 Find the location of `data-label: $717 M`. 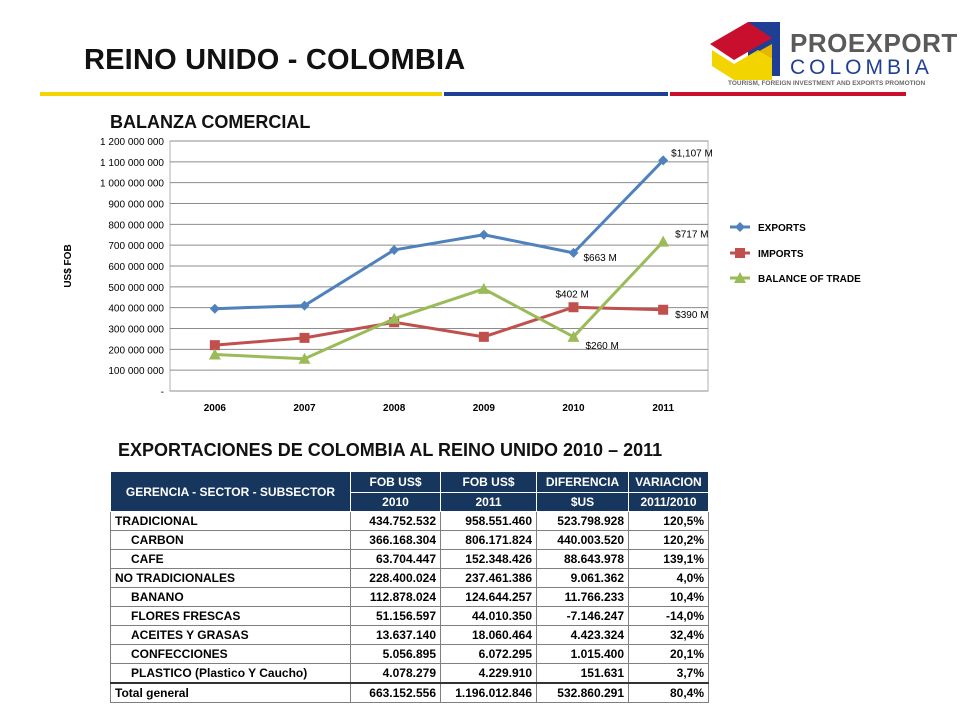

data-label: $717 M is located at coordinates (691, 235).